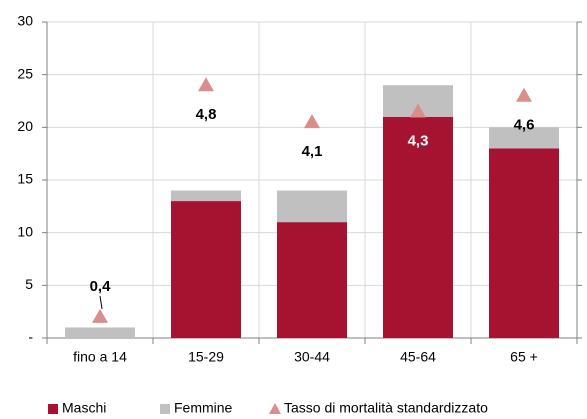  What do you see at coordinates (101, 286) in the screenshot?
I see `value-label: 0,4` at bounding box center [101, 286].